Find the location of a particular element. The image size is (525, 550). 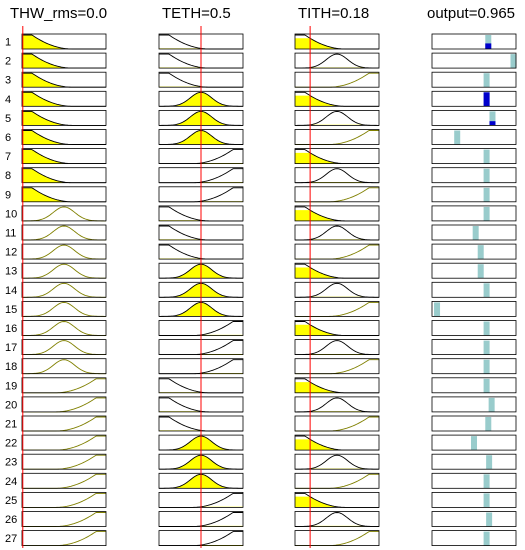

rule-row-25: 25 is located at coordinates (261, 499).